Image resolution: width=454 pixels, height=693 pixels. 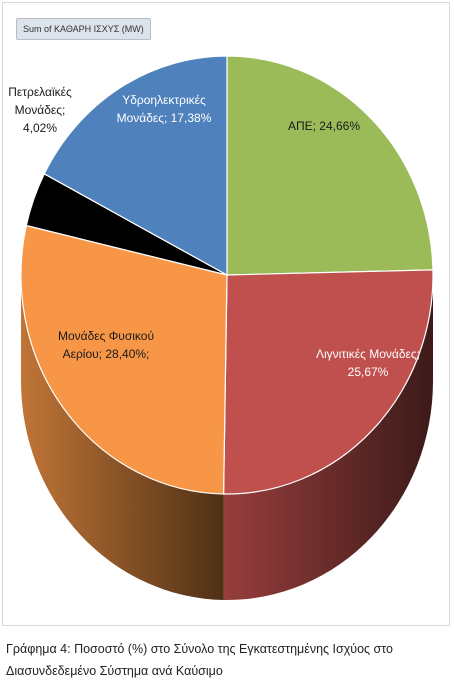 I want to click on slice-ape, so click(x=330, y=165).